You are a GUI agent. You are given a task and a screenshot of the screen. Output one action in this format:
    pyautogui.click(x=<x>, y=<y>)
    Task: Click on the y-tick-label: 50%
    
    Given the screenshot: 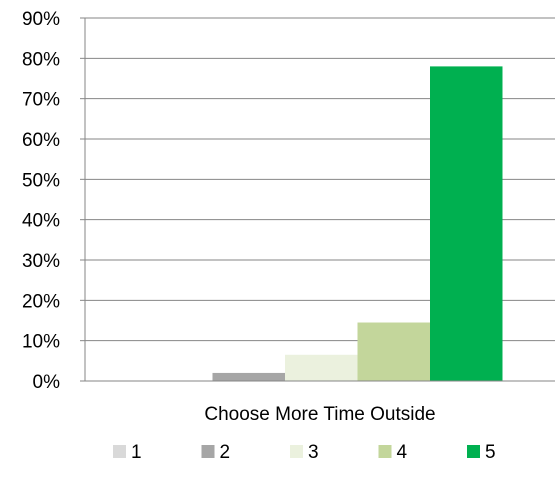 What is the action you would take?
    pyautogui.click(x=41, y=180)
    